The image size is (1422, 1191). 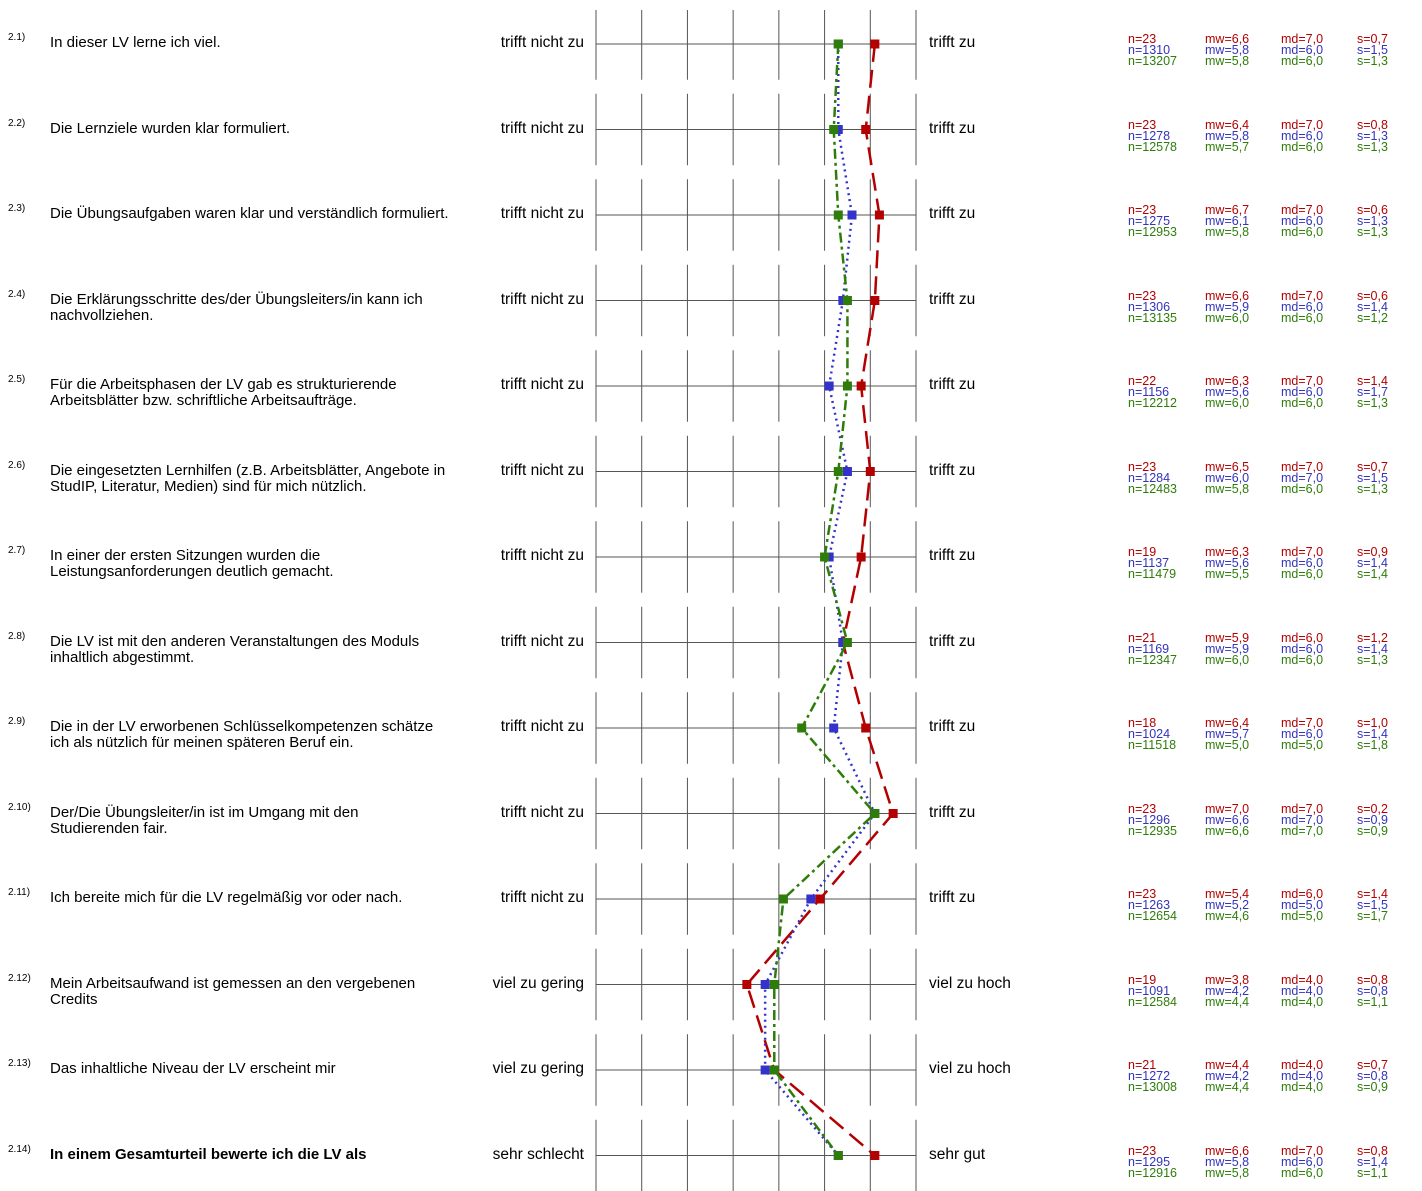 I want to click on stat-value: s=1,7, so click(x=1372, y=916).